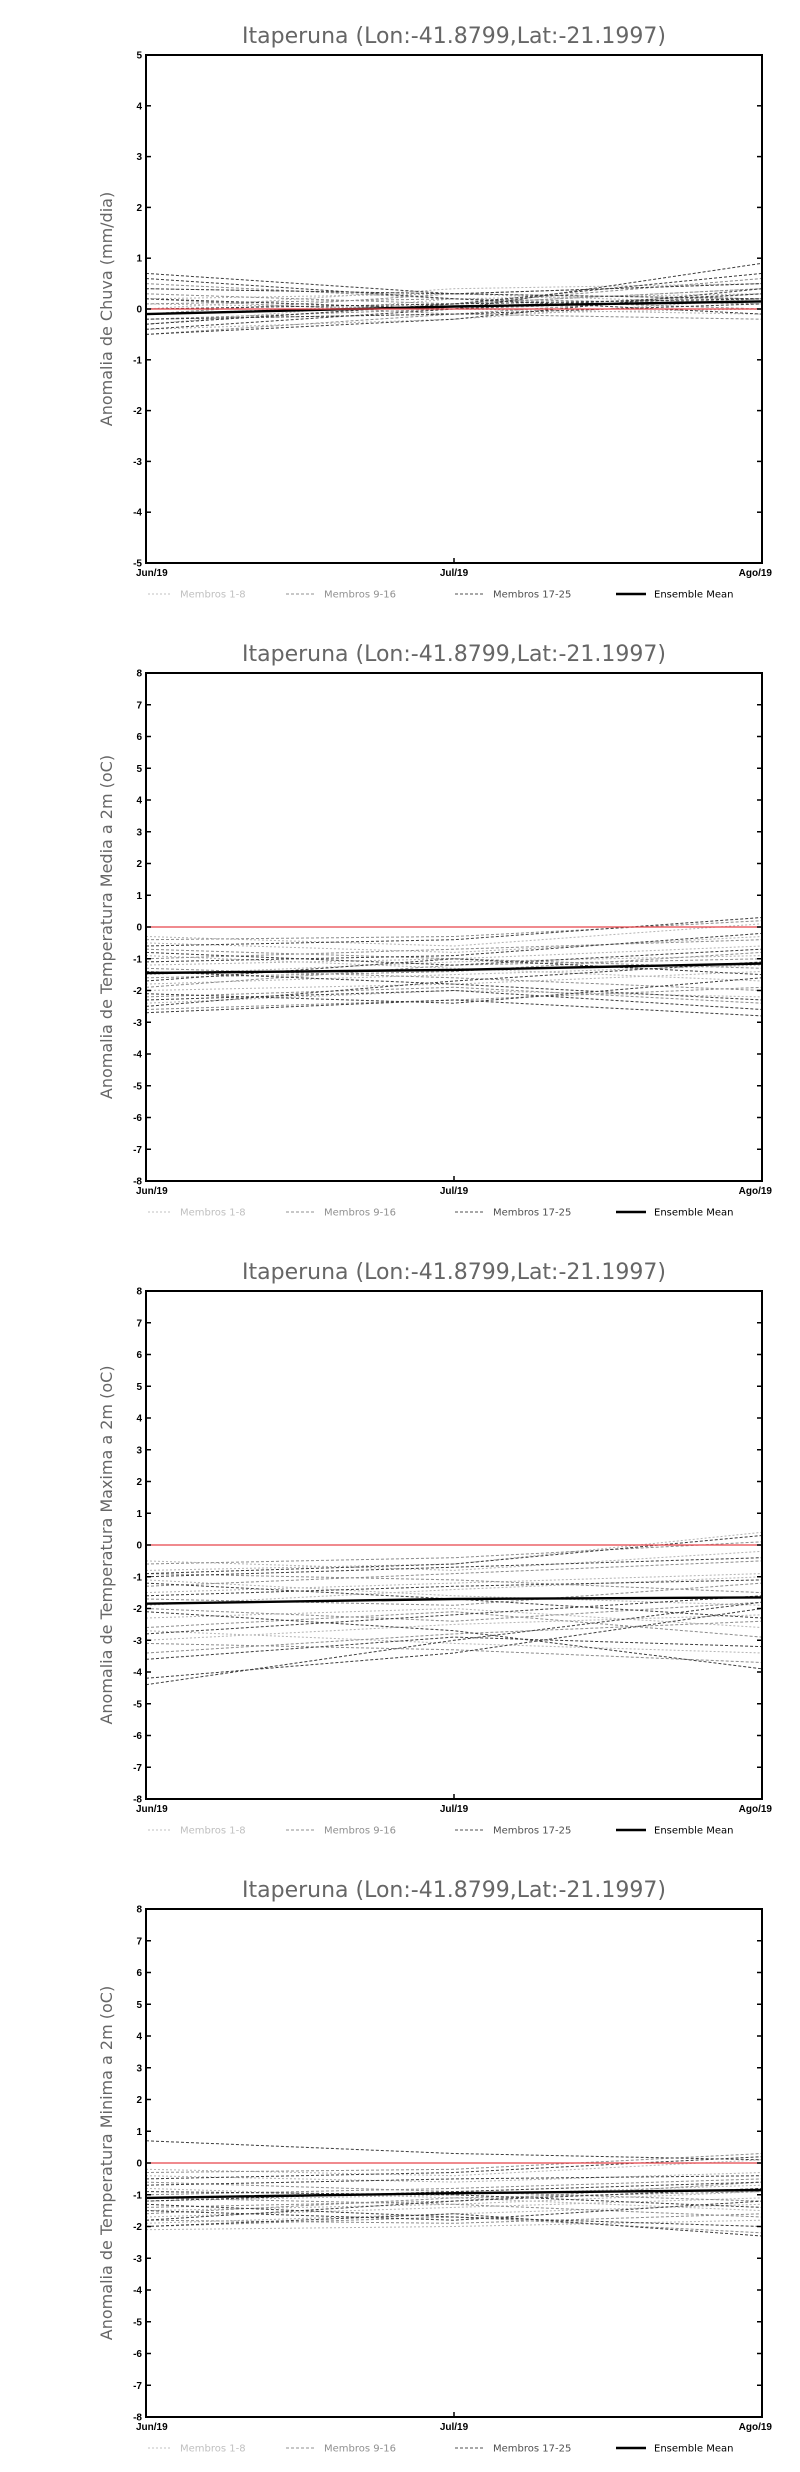 This screenshot has height=2472, width=800. What do you see at coordinates (106, 309) in the screenshot?
I see `y-axis-title: Anomalia de Chuva (mm/dia)` at bounding box center [106, 309].